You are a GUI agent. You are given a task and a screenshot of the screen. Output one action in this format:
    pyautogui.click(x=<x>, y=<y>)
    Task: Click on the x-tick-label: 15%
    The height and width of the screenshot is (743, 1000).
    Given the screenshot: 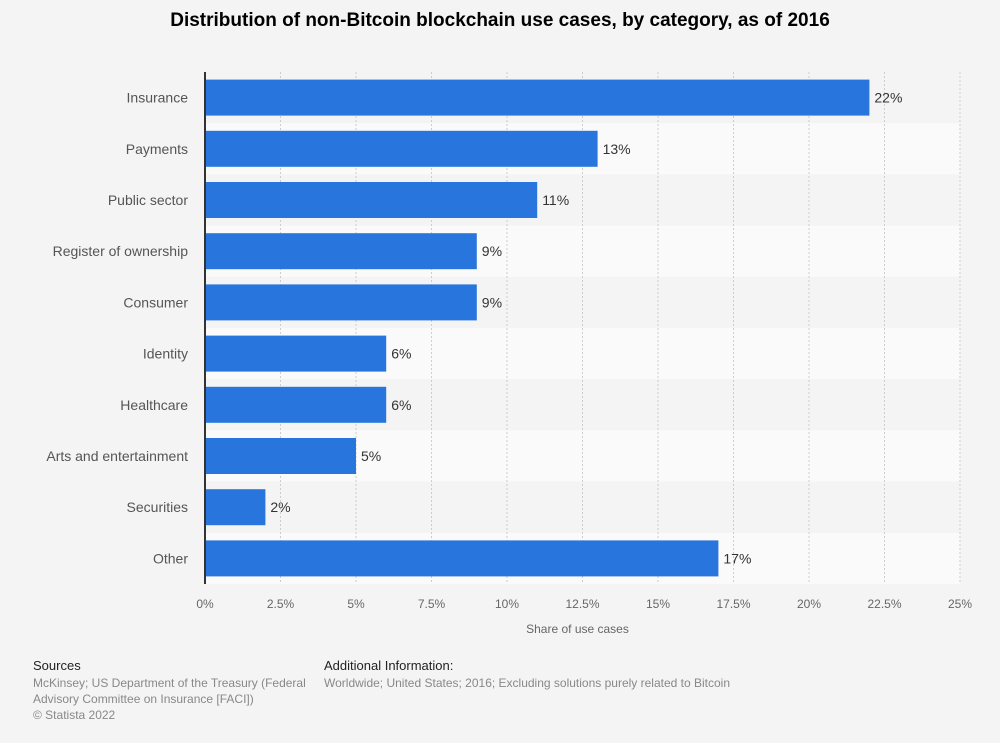 What is the action you would take?
    pyautogui.click(x=658, y=604)
    